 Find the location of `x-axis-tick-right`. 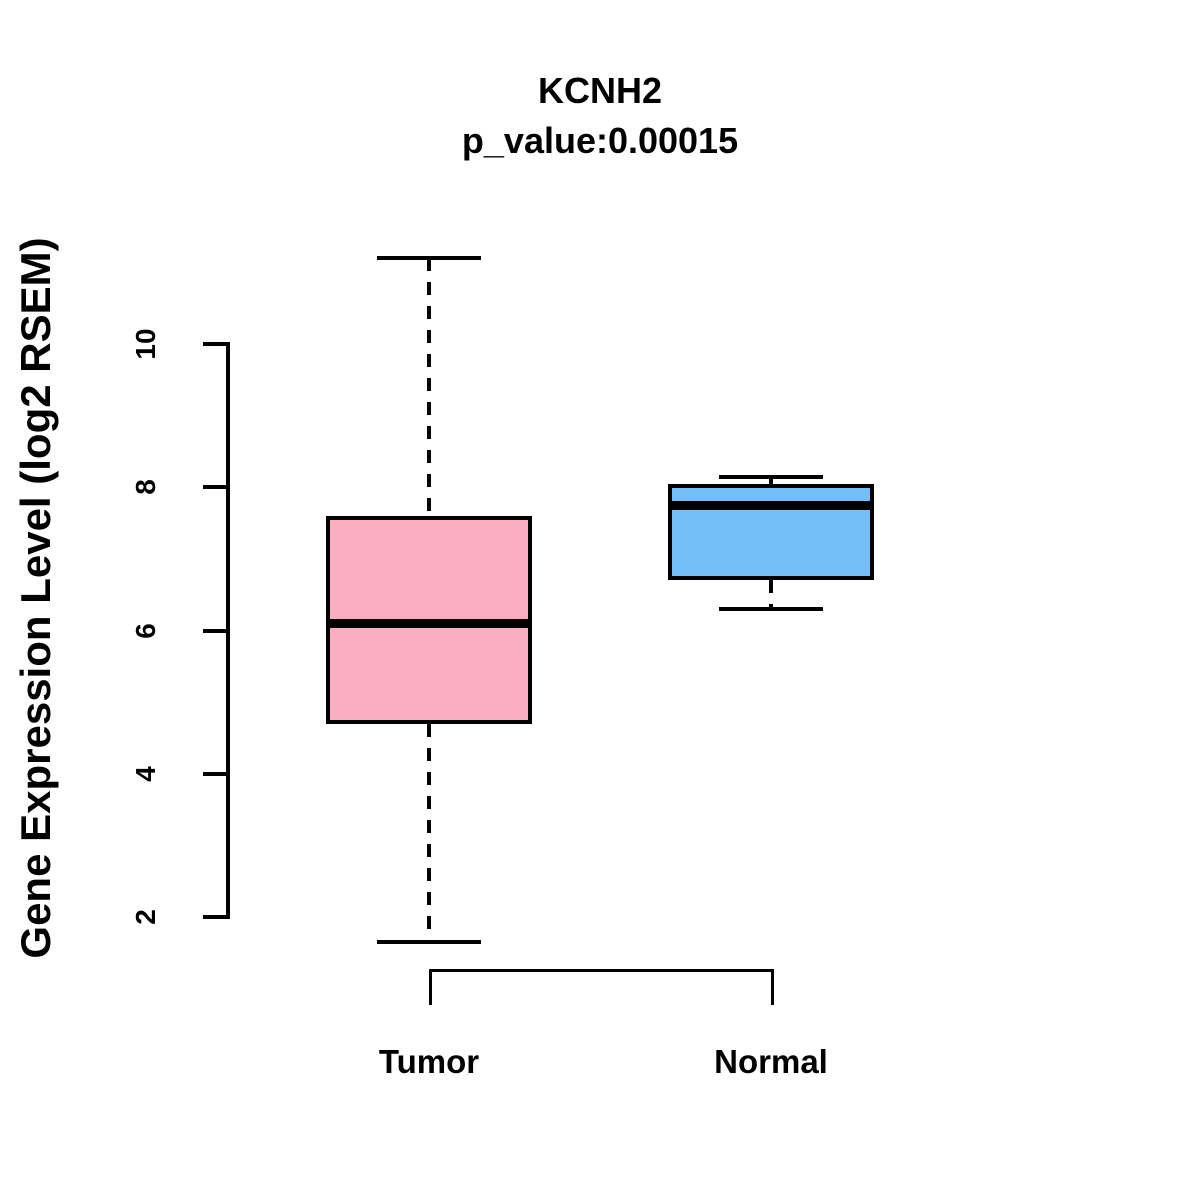

x-axis-tick-right is located at coordinates (772, 987).